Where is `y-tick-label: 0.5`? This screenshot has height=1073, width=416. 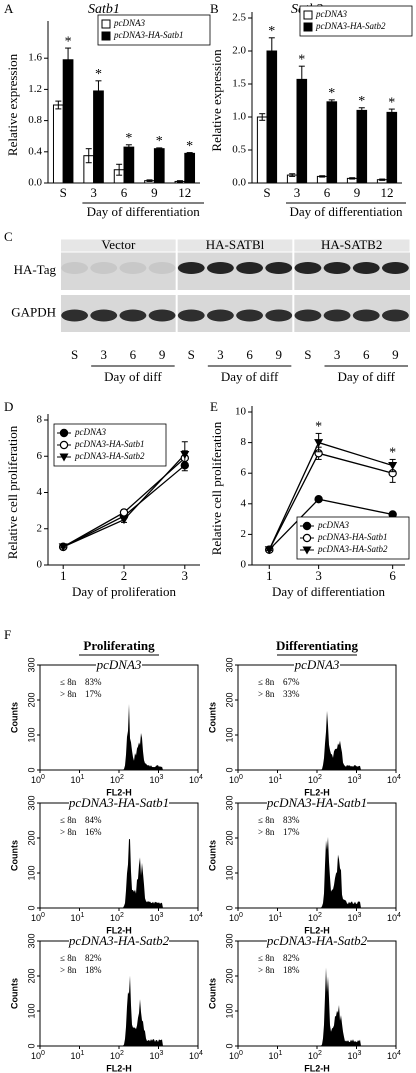
y-tick-label: 0.5 is located at coordinates (239, 150).